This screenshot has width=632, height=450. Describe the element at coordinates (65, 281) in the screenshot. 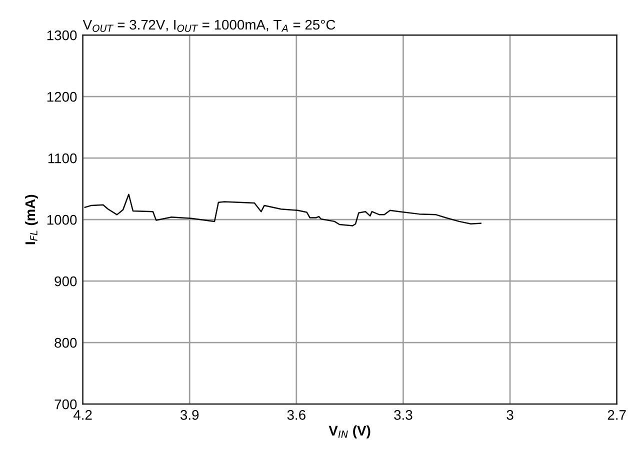

I see `y-tick-label: 900` at that location.